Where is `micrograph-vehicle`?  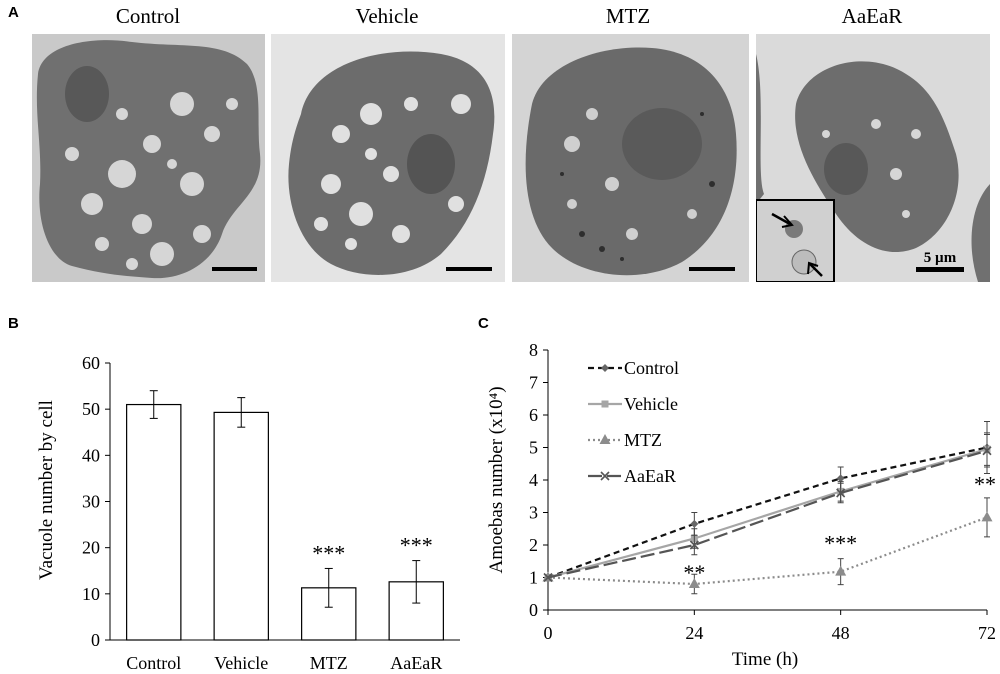 micrograph-vehicle is located at coordinates (388, 158).